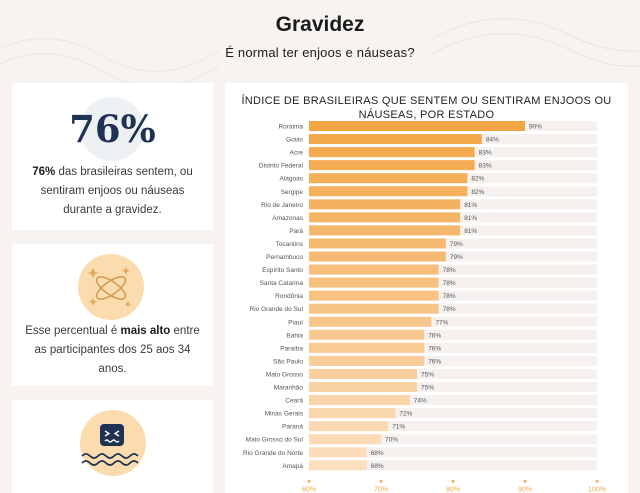 The image size is (640, 493). What do you see at coordinates (535, 127) in the screenshot?
I see `data-label: 90%` at bounding box center [535, 127].